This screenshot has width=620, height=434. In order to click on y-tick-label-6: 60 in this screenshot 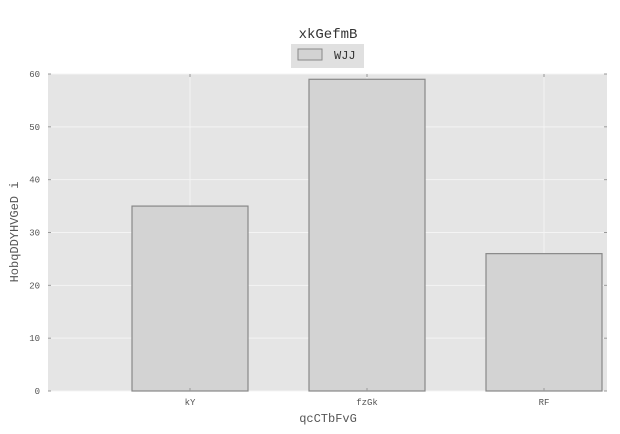, I will do `click(34, 75)`.